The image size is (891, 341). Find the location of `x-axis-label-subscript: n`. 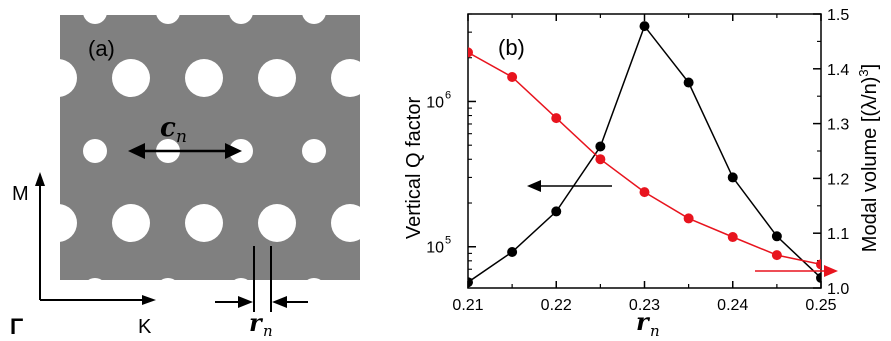

x-axis-label-subscript: n is located at coordinates (655, 331).